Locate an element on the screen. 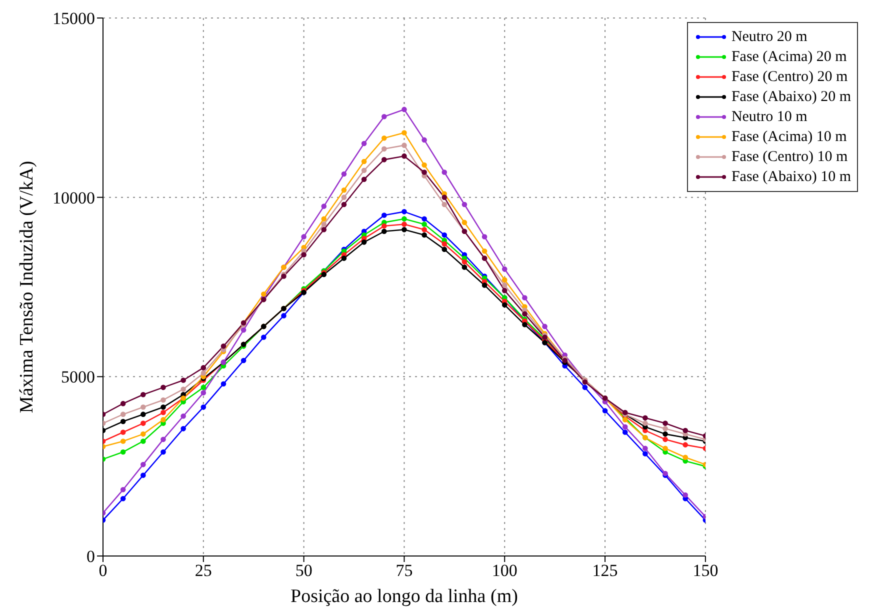  legend-label: Fase (Centro) 20 m is located at coordinates (789, 77).